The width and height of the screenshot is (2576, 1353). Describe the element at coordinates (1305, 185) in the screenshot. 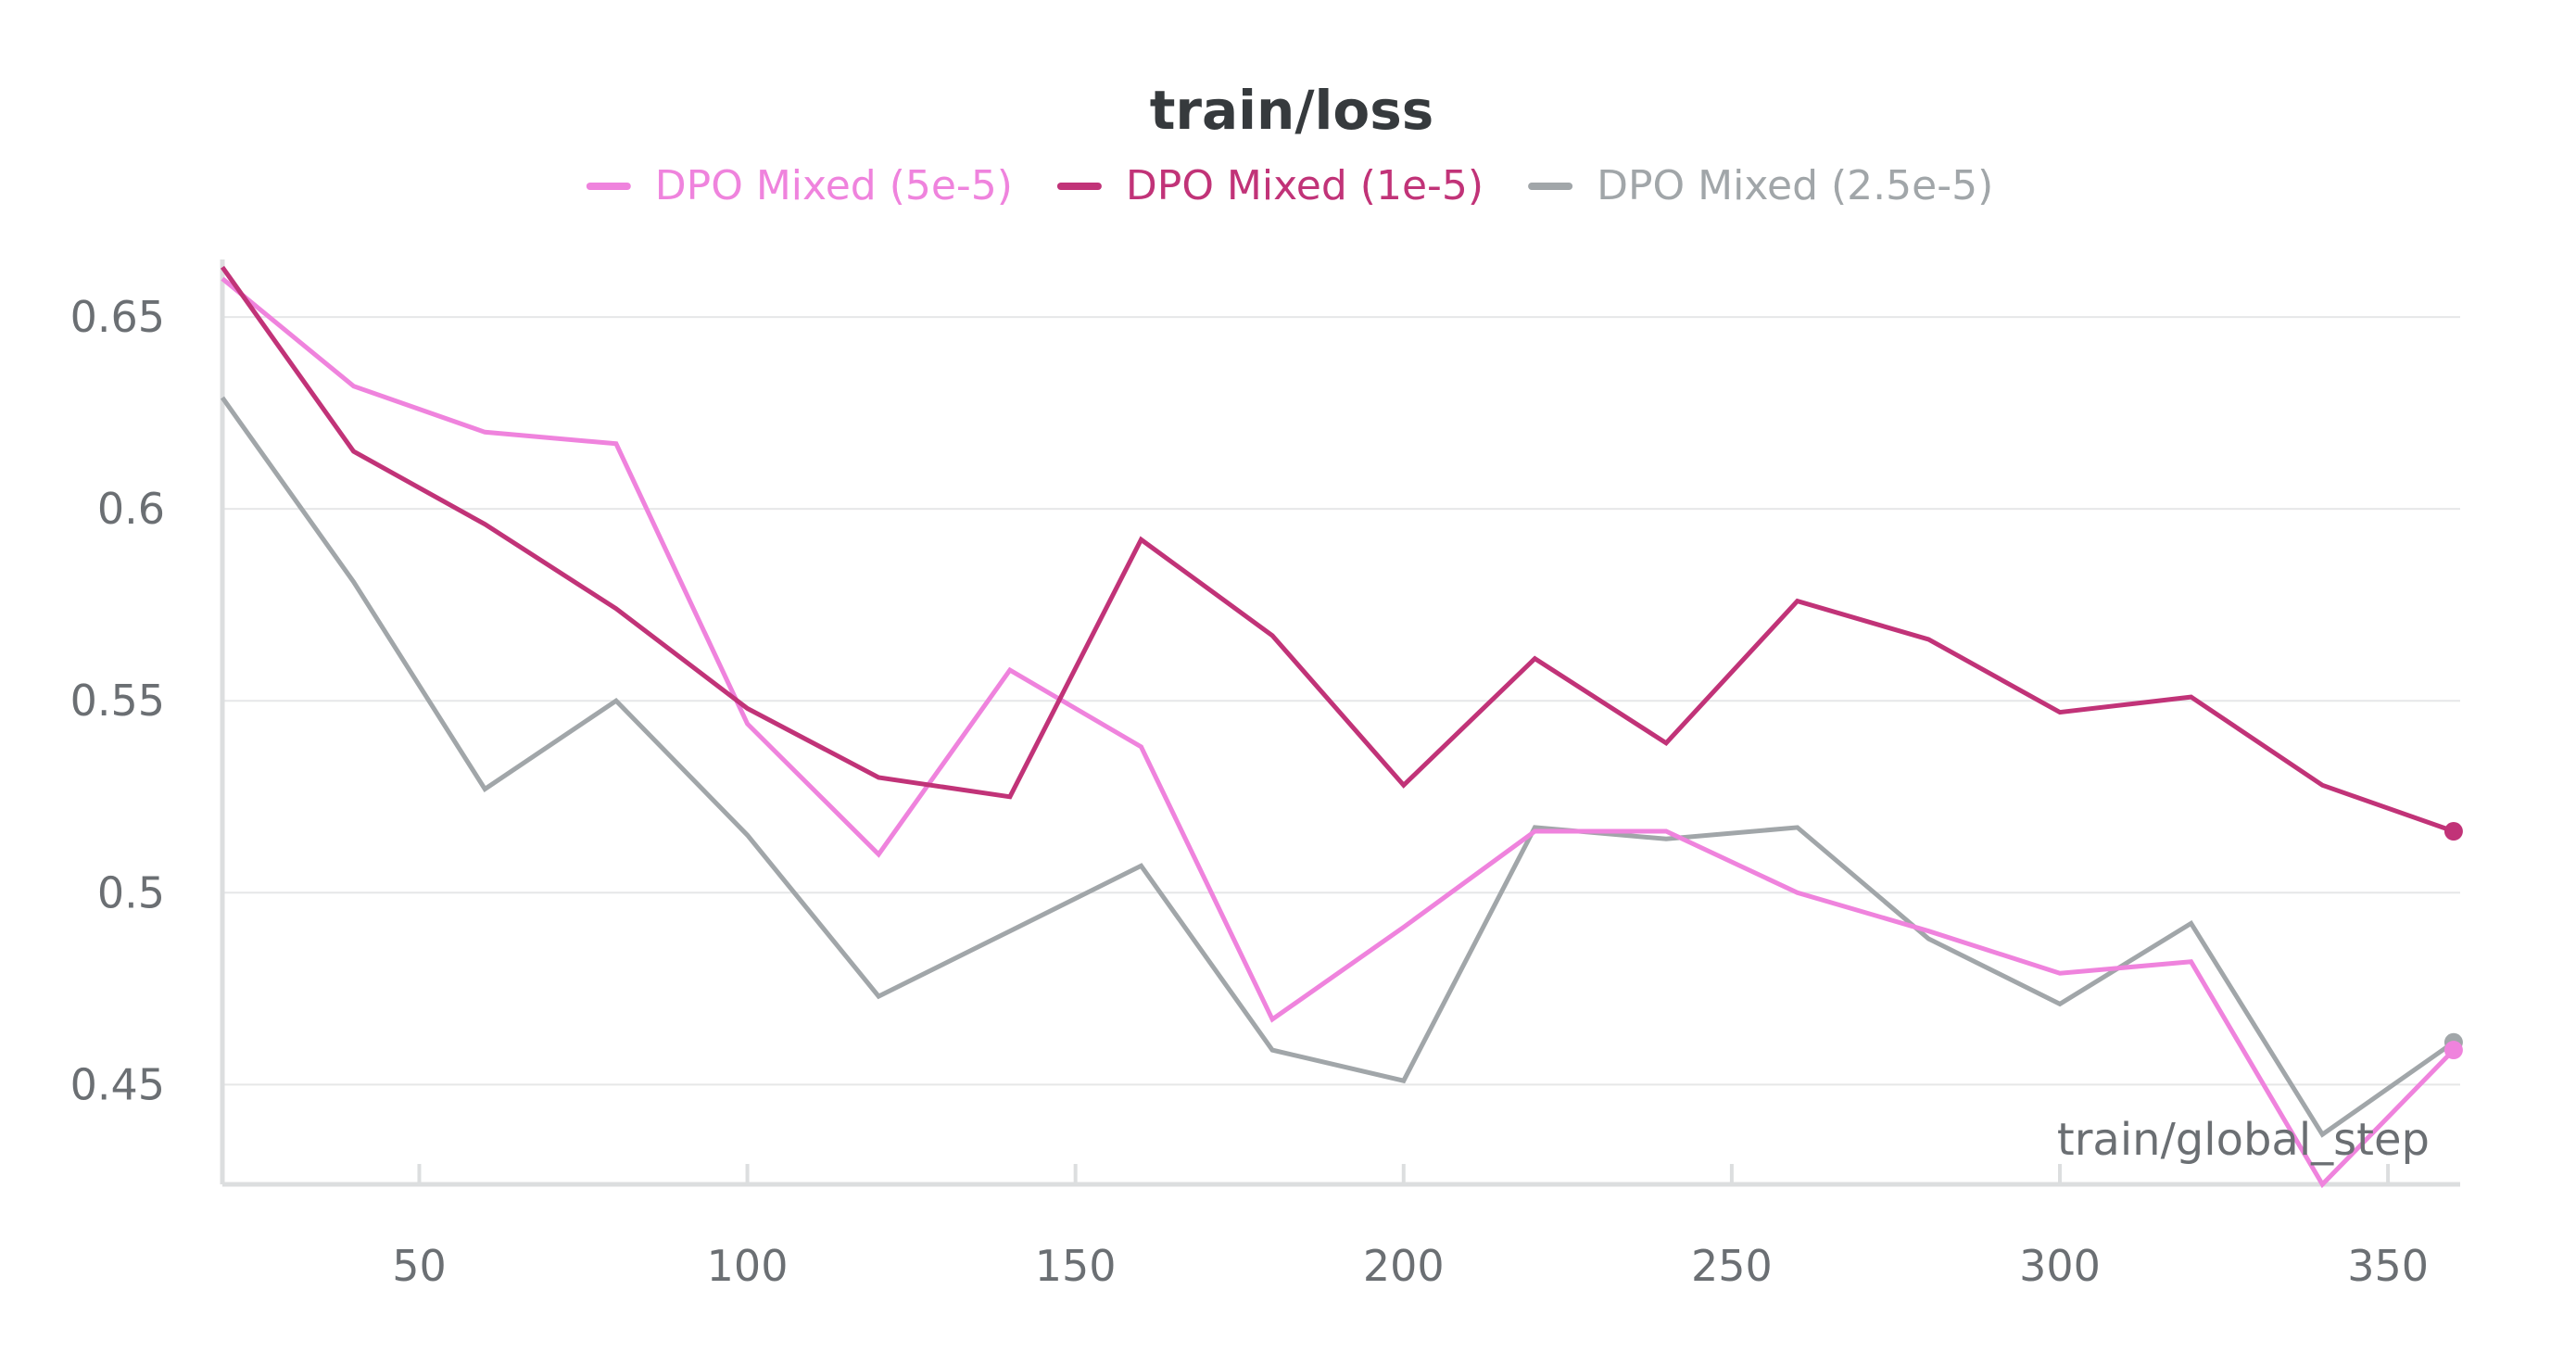

I see `legend-label: DPO Mixed (1e-5)` at that location.